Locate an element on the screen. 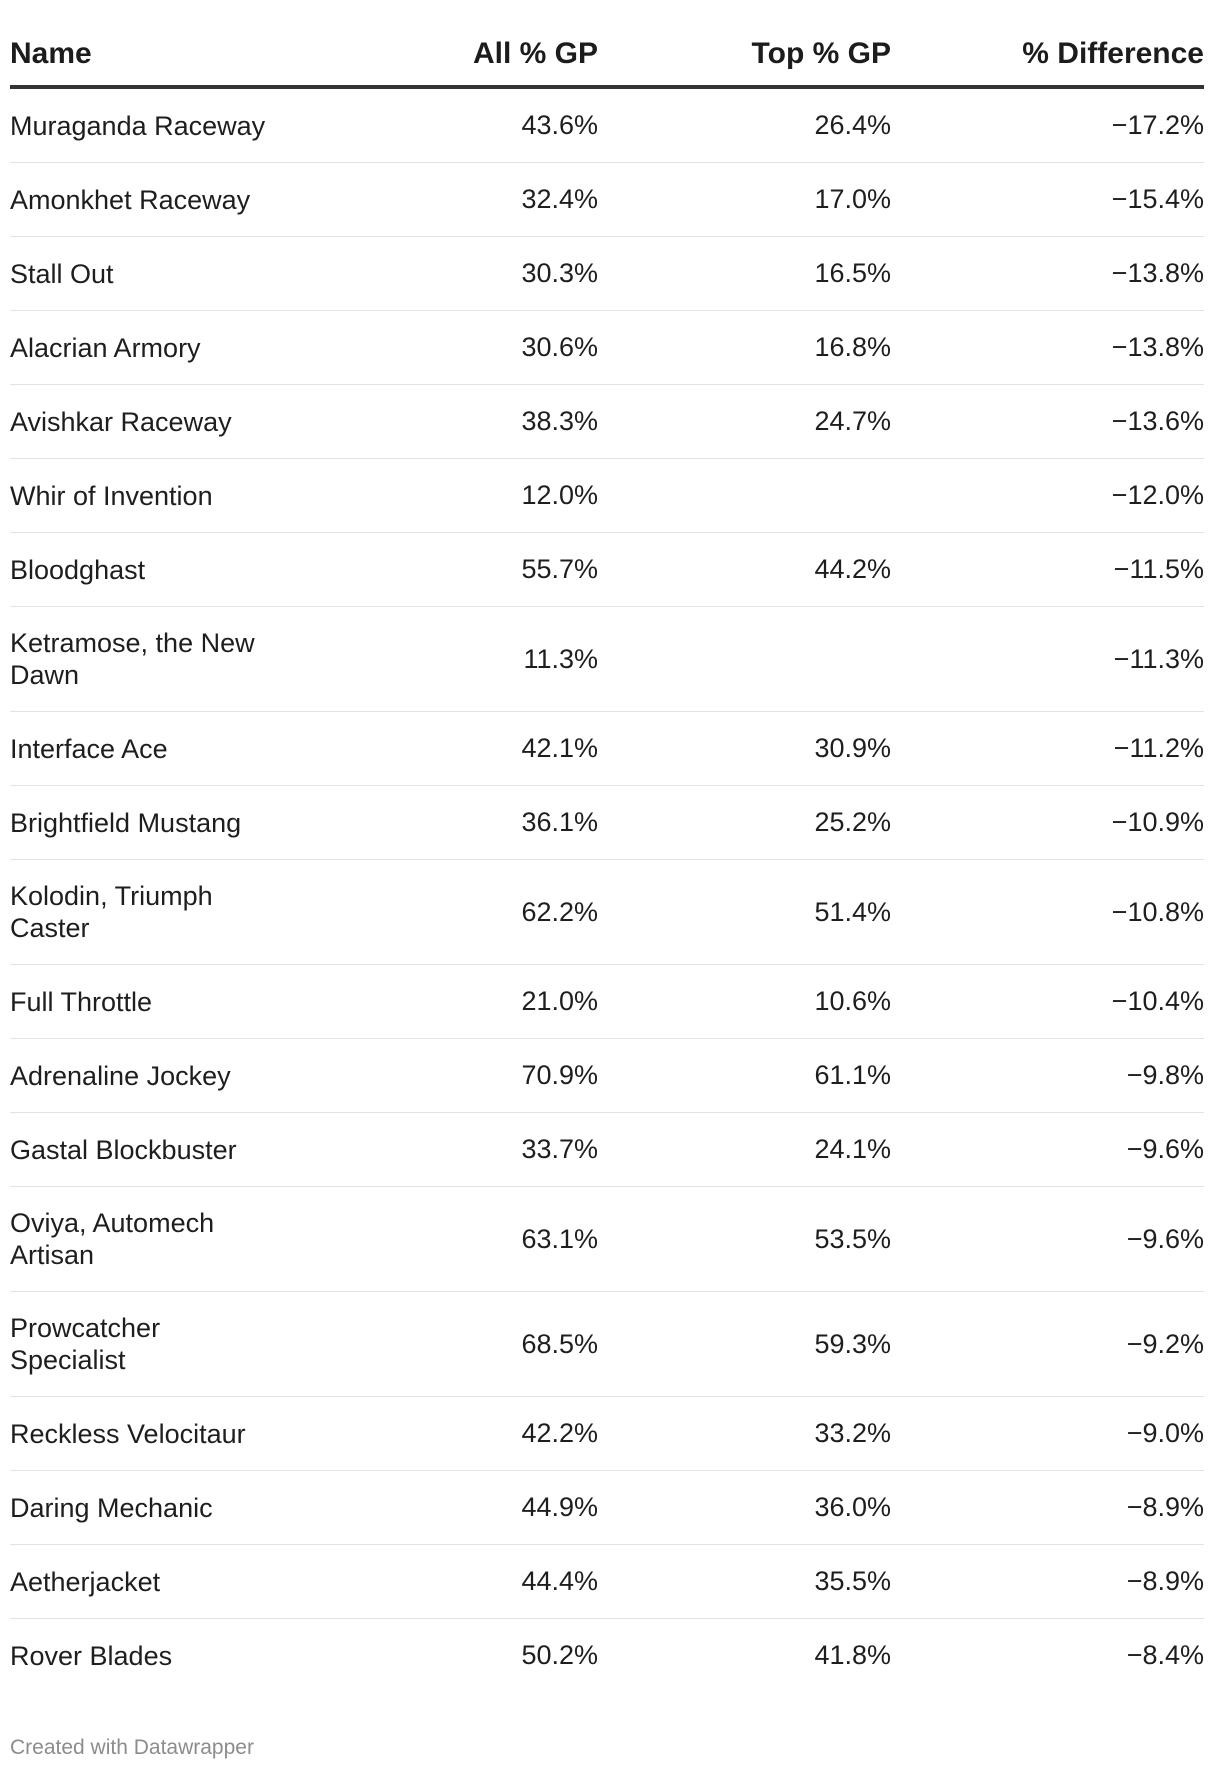 This screenshot has height=1784, width=1220. column-header-difference: % Difference is located at coordinates (1047, 55).